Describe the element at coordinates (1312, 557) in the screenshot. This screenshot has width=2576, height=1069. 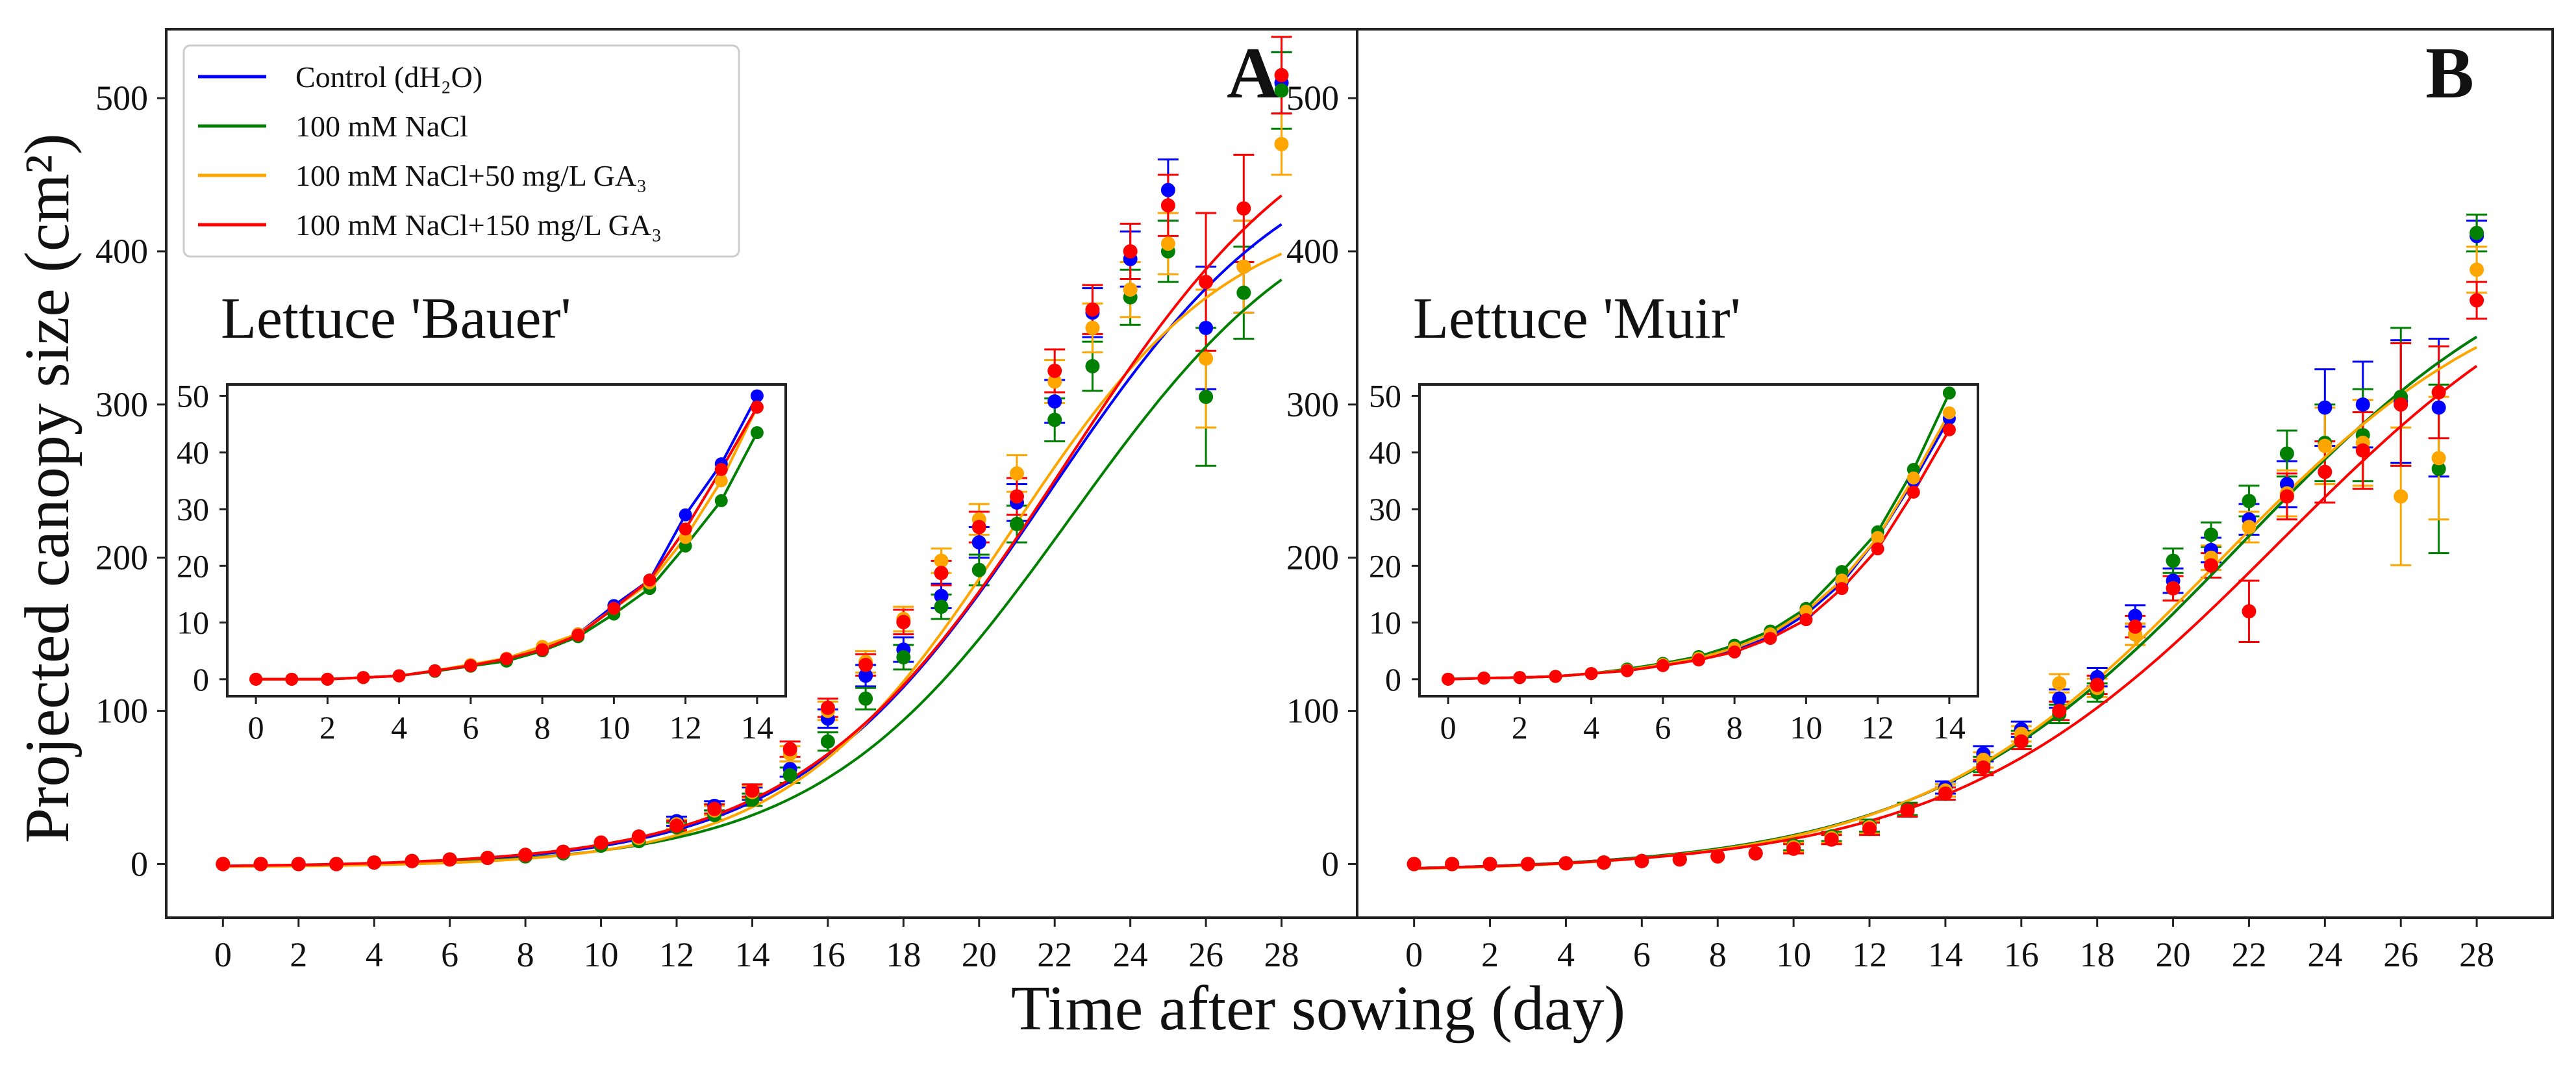
I see `y-tick-label: 200` at that location.